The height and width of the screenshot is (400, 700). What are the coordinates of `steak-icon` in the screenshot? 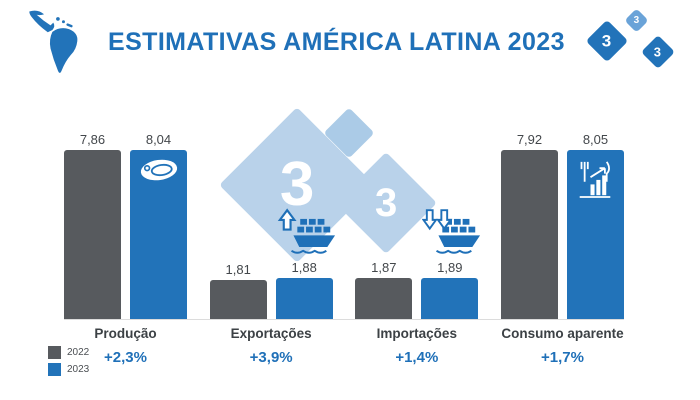 It's located at (158, 170).